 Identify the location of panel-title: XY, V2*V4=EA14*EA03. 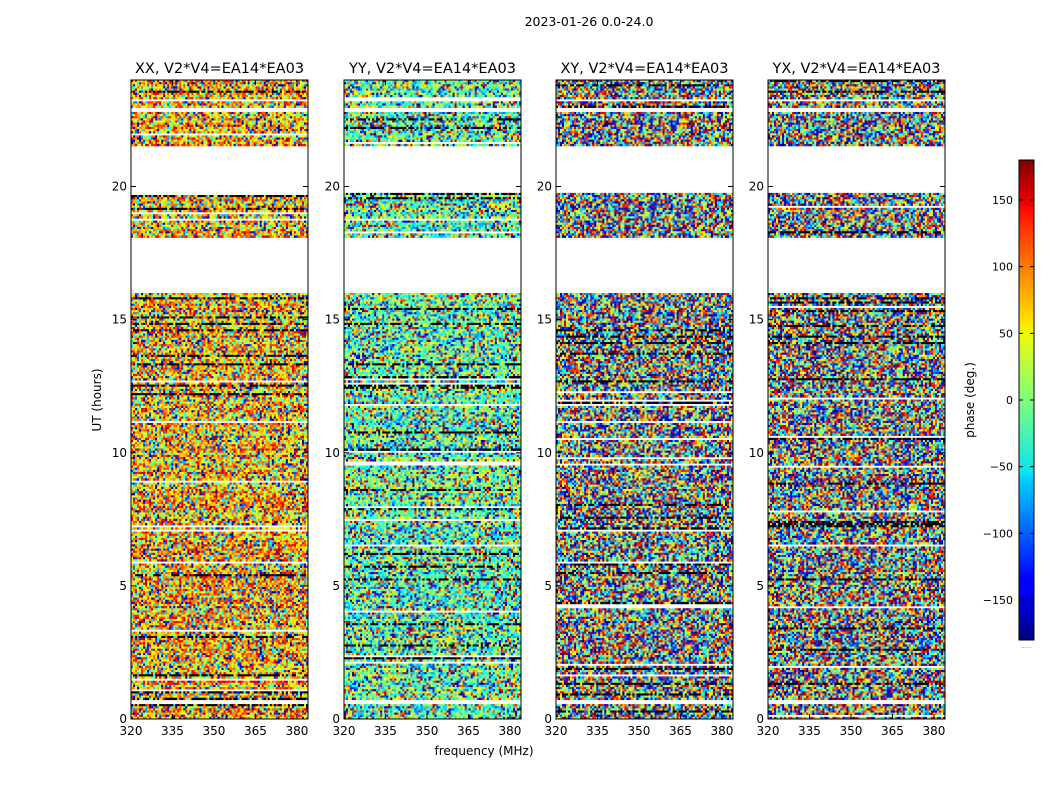
(644, 69).